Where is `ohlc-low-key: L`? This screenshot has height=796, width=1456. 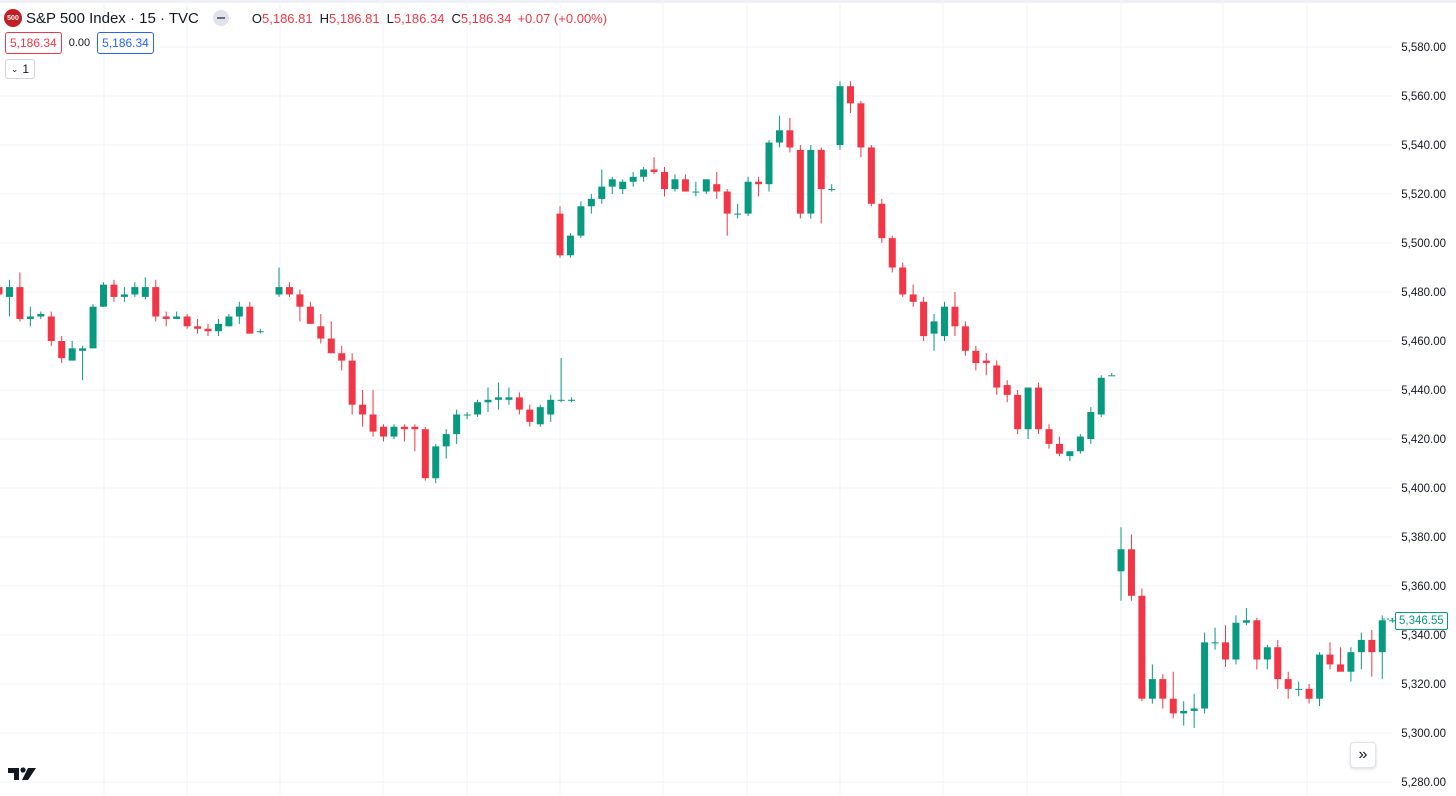 ohlc-low-key: L is located at coordinates (390, 18).